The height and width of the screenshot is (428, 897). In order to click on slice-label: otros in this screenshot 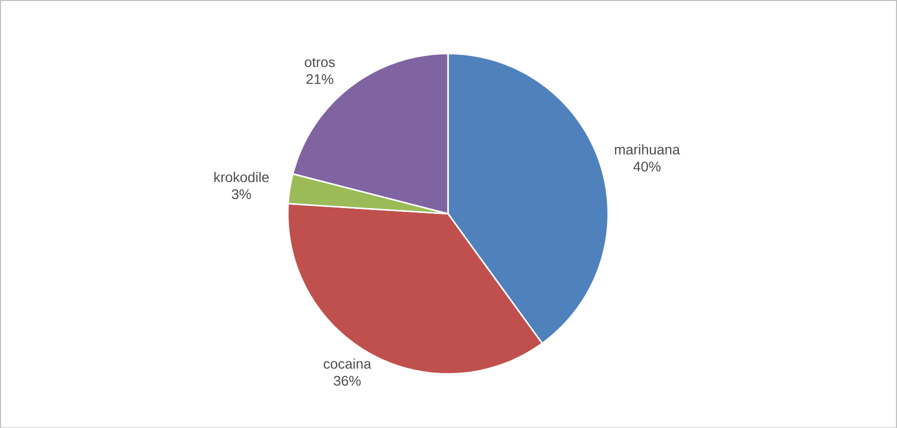, I will do `click(319, 62)`.